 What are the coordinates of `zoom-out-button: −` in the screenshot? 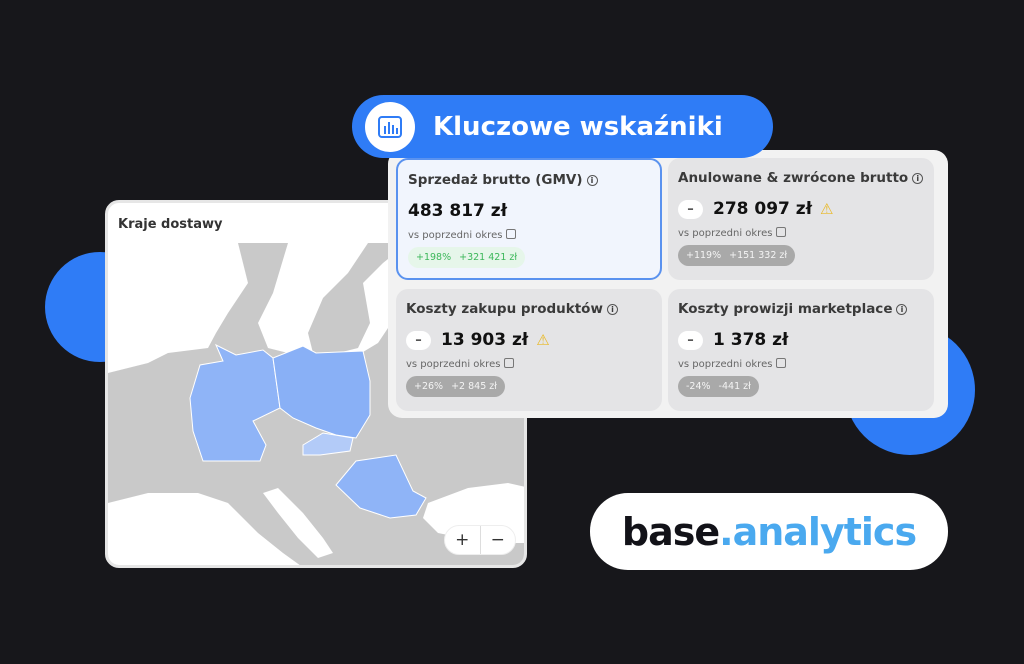 It's located at (497, 540).